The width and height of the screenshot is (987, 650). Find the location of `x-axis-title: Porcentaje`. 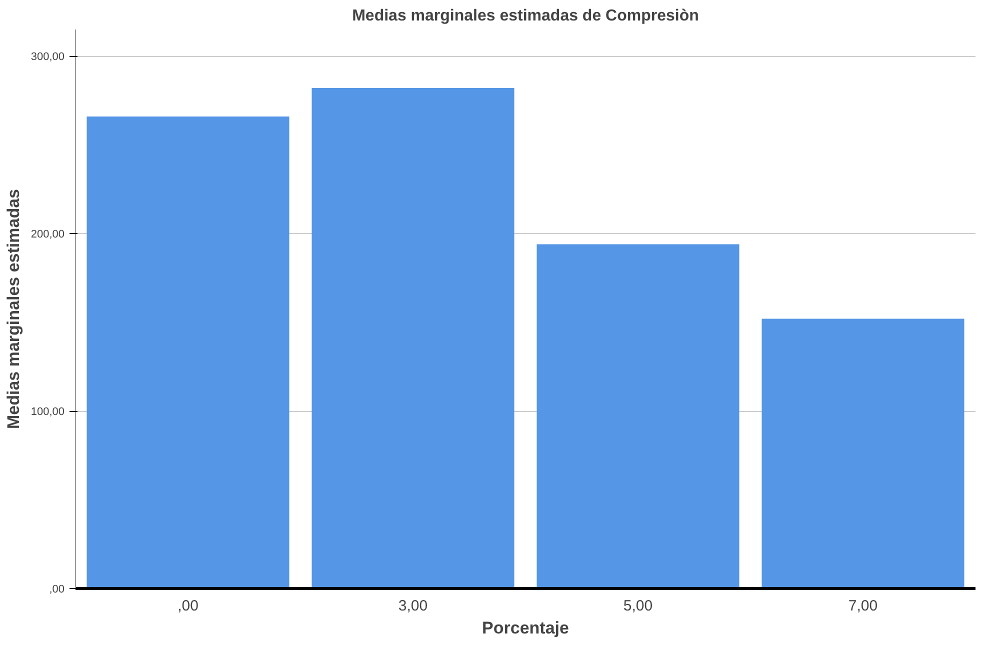

x-axis-title: Porcentaje is located at coordinates (525, 628).